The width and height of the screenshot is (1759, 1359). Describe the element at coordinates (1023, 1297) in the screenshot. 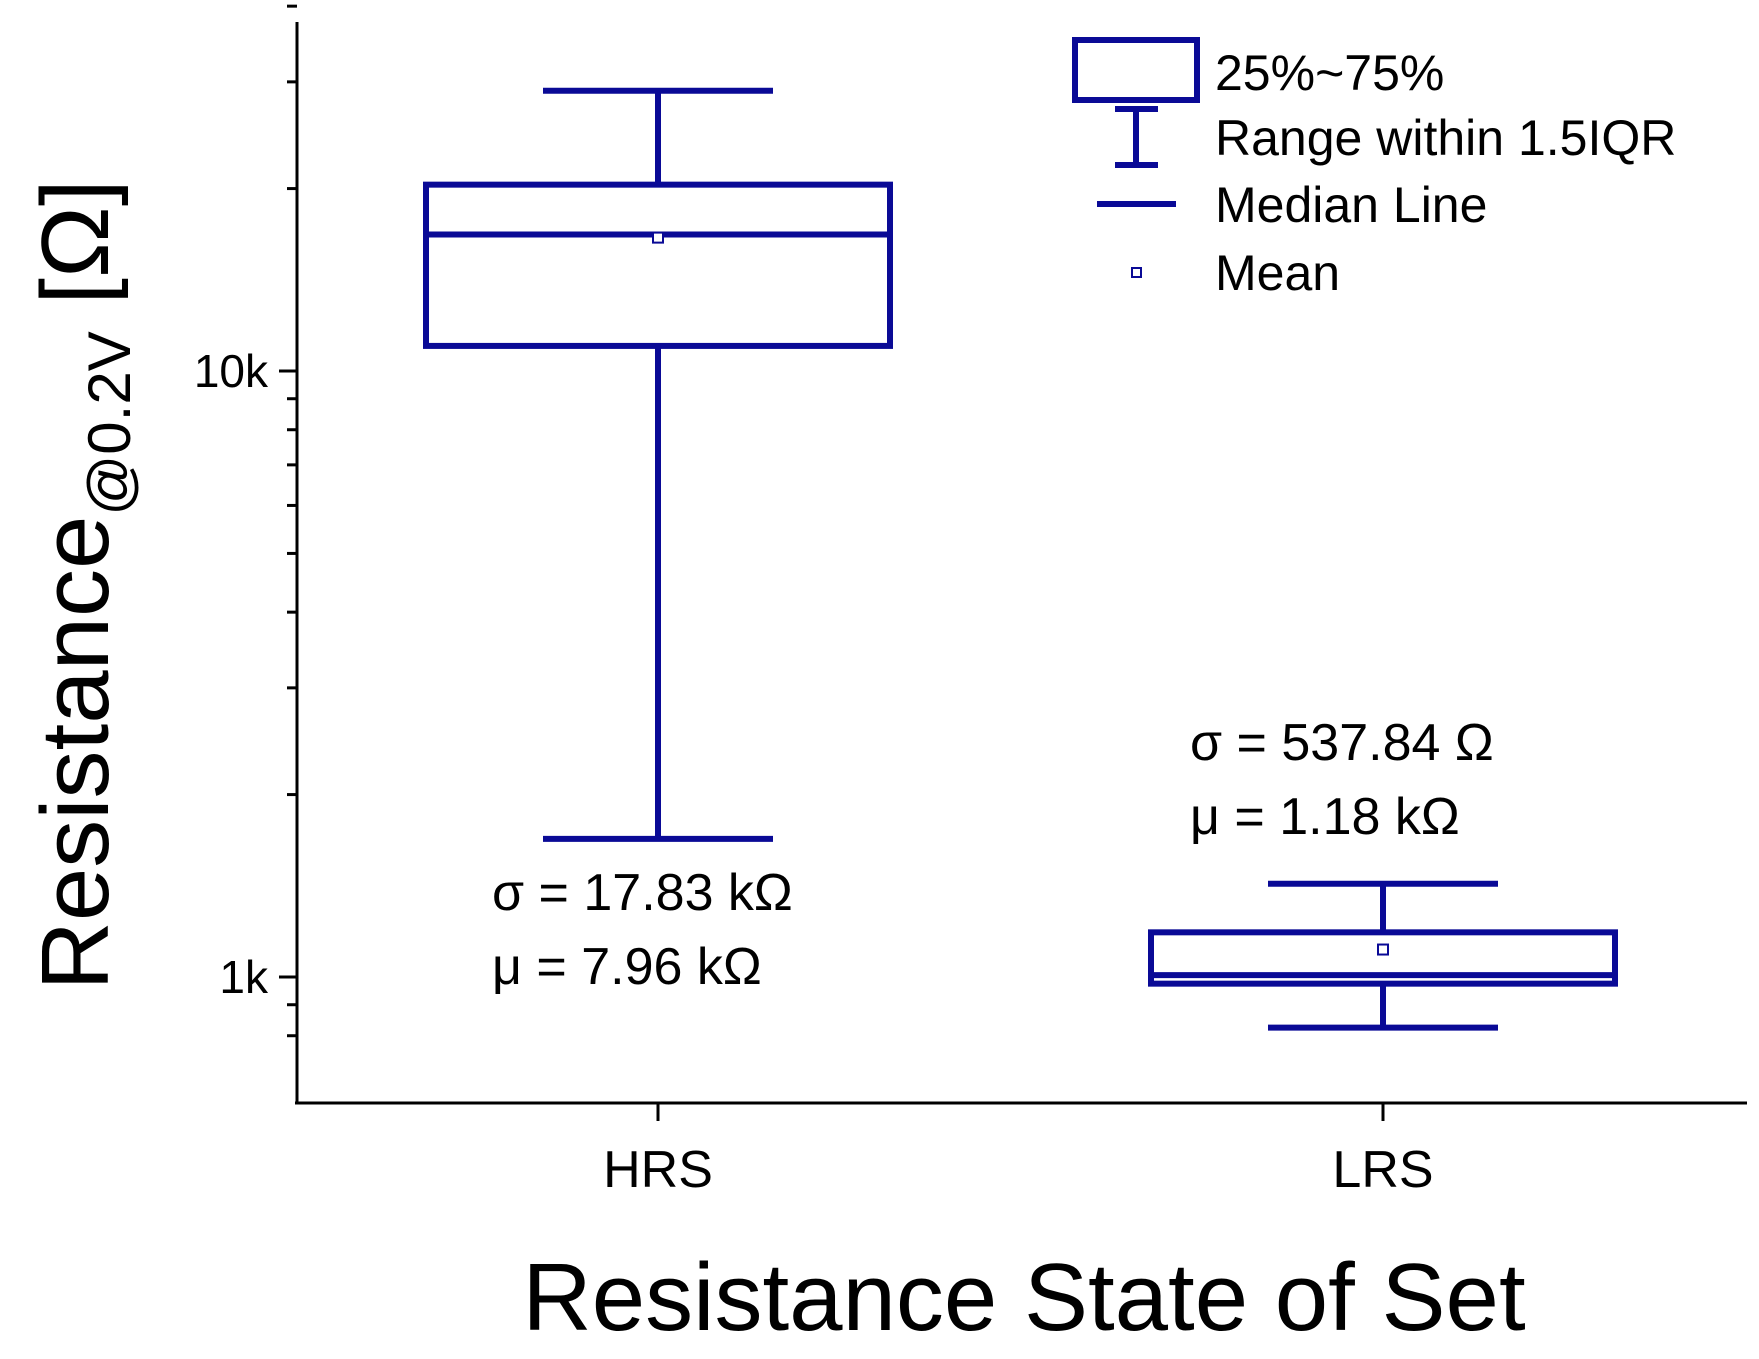

I see `x-axis-title: Resistance State of Set` at that location.